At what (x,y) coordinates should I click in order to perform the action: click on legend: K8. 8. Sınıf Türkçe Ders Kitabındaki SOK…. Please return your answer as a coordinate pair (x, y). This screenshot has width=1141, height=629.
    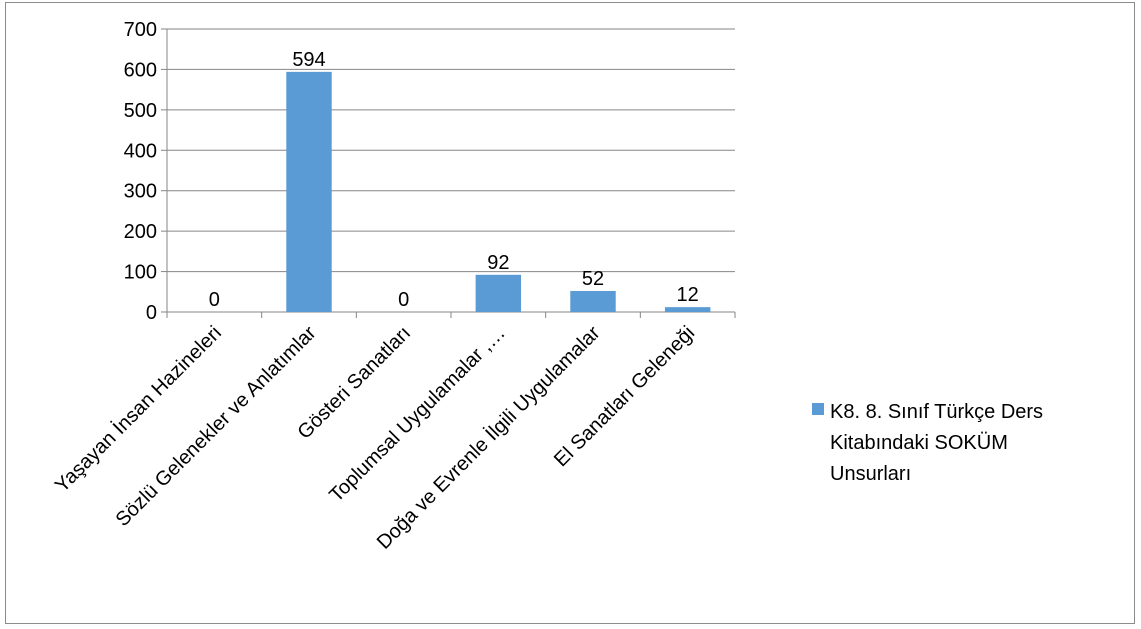
    Looking at the image, I should click on (927, 443).